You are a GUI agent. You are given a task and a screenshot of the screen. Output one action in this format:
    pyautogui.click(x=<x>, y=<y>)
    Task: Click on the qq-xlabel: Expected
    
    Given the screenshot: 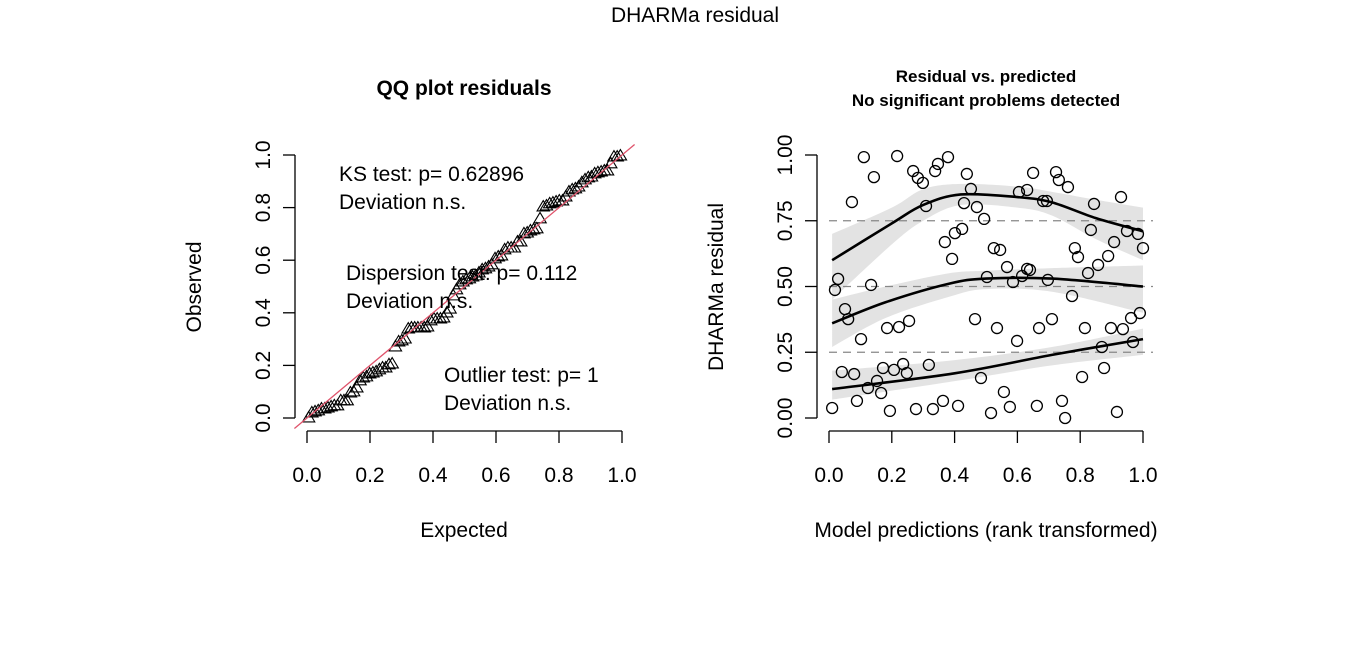 What is the action you would take?
    pyautogui.click(x=464, y=530)
    